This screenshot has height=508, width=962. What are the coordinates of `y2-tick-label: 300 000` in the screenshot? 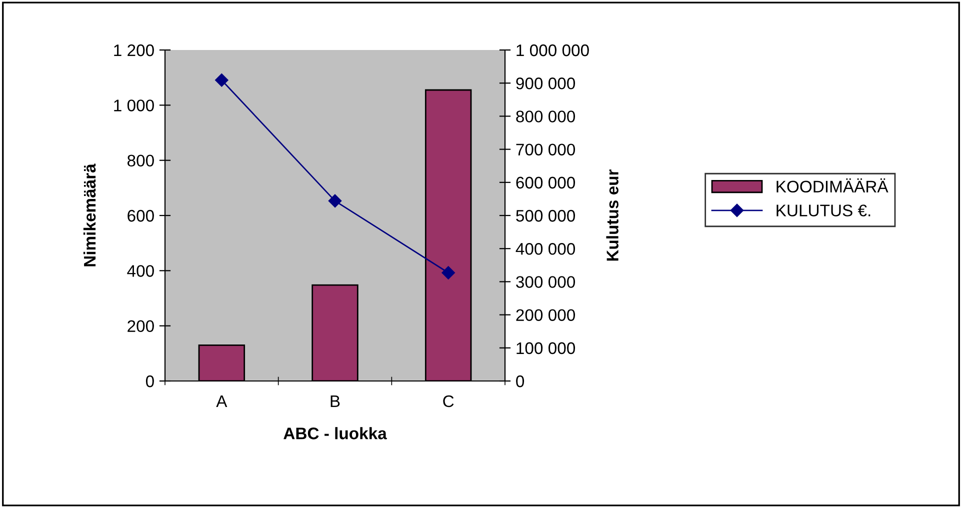 It's located at (546, 282).